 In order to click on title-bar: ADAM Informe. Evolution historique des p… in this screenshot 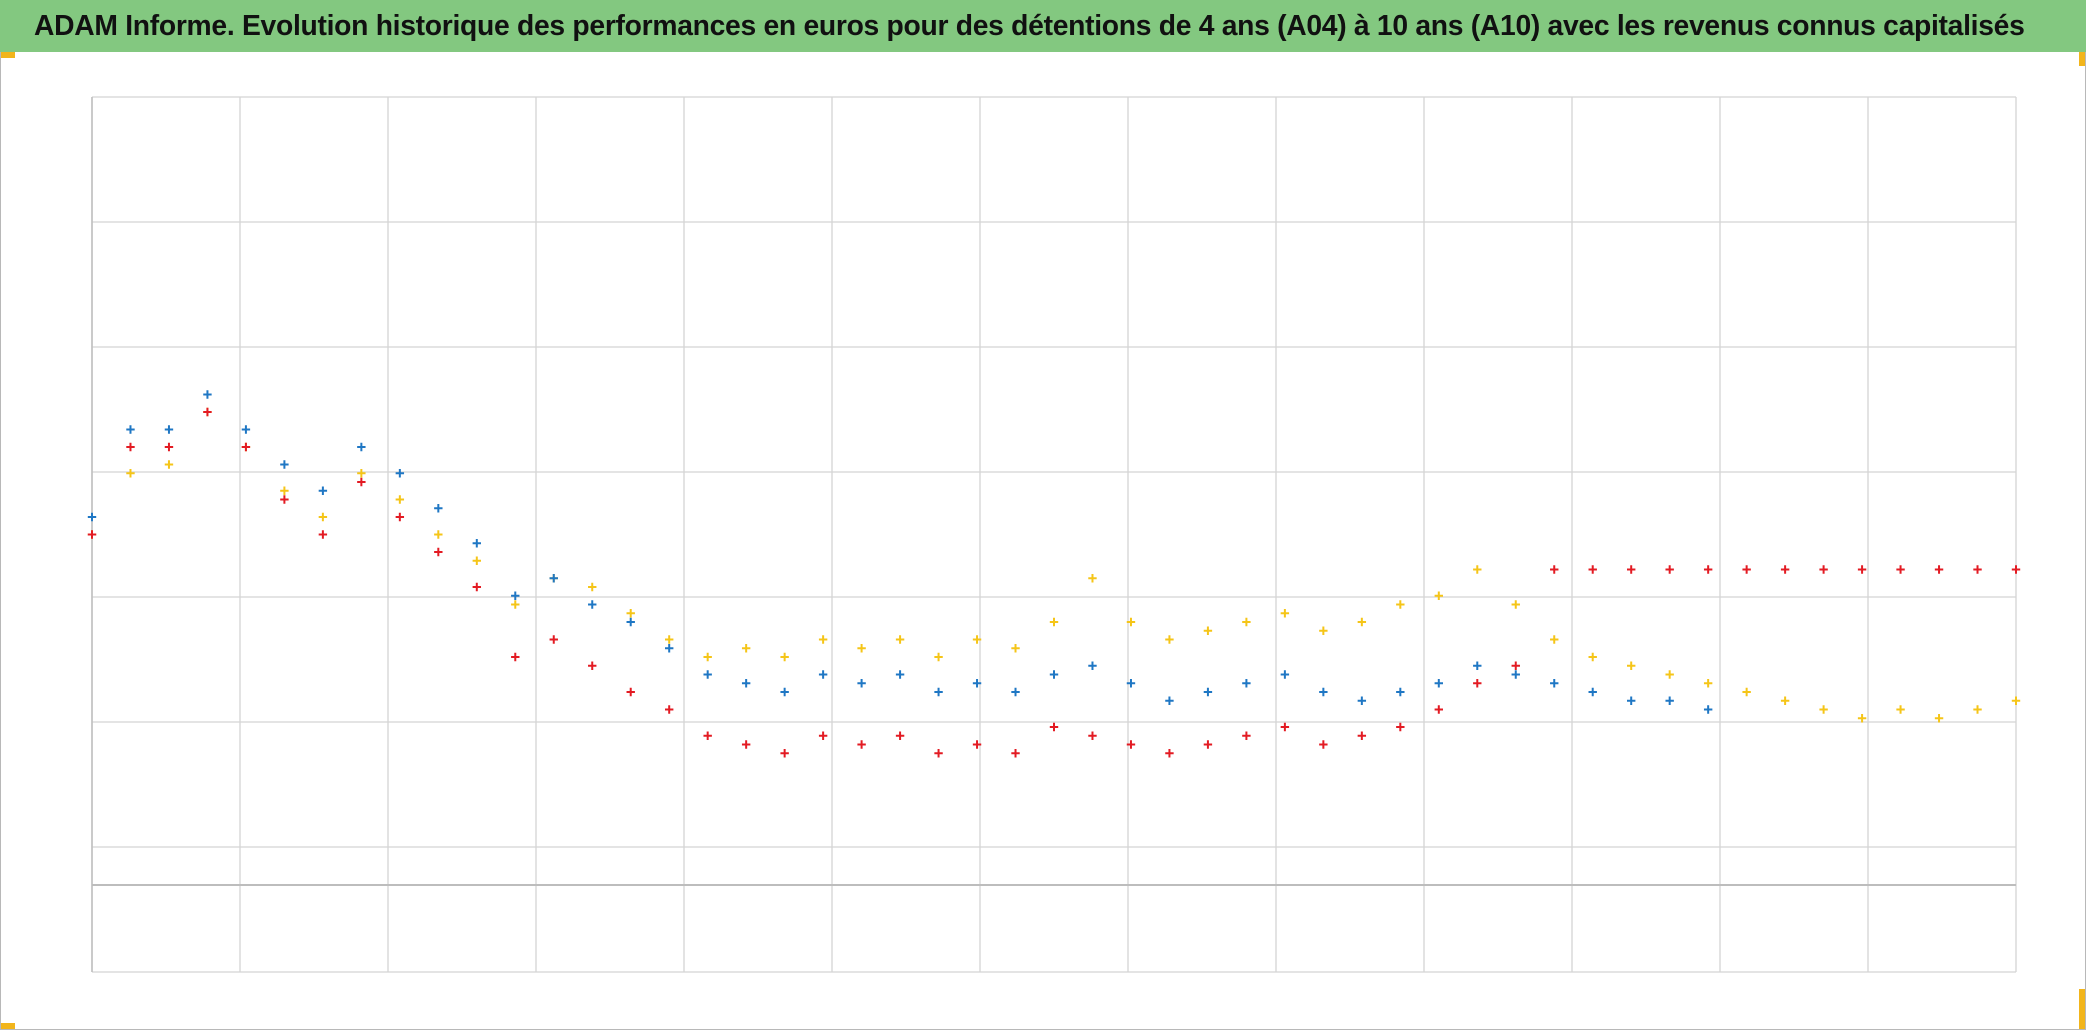, I will do `click(1043, 26)`.